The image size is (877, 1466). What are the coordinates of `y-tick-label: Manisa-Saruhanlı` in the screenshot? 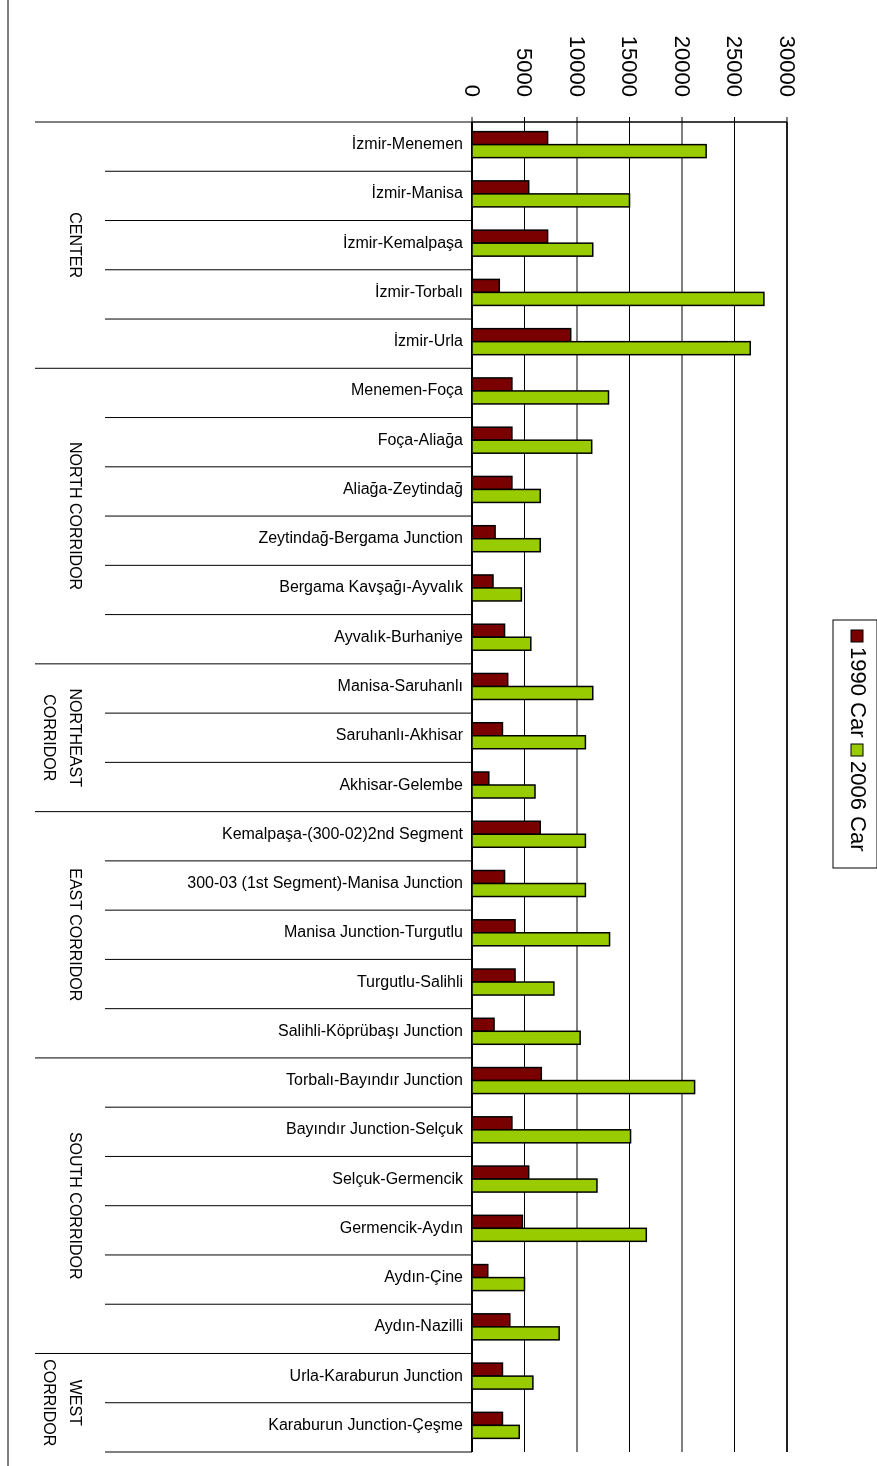 It's located at (400, 685).